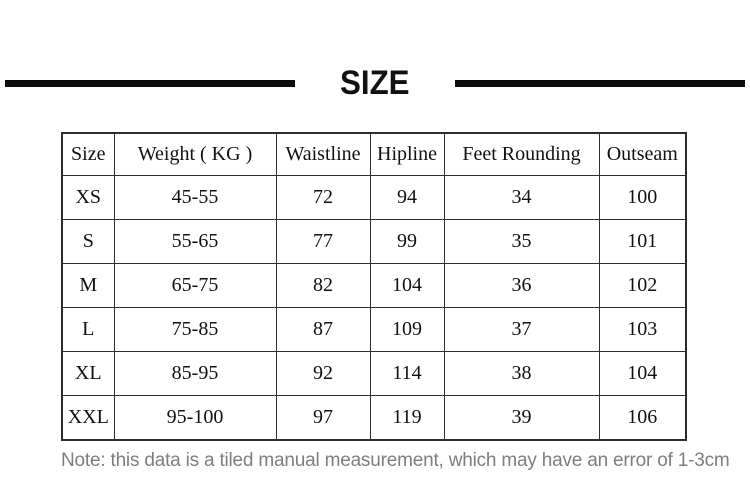 The width and height of the screenshot is (750, 503). Describe the element at coordinates (195, 154) in the screenshot. I see `column-header: Weight ( KG )` at that location.